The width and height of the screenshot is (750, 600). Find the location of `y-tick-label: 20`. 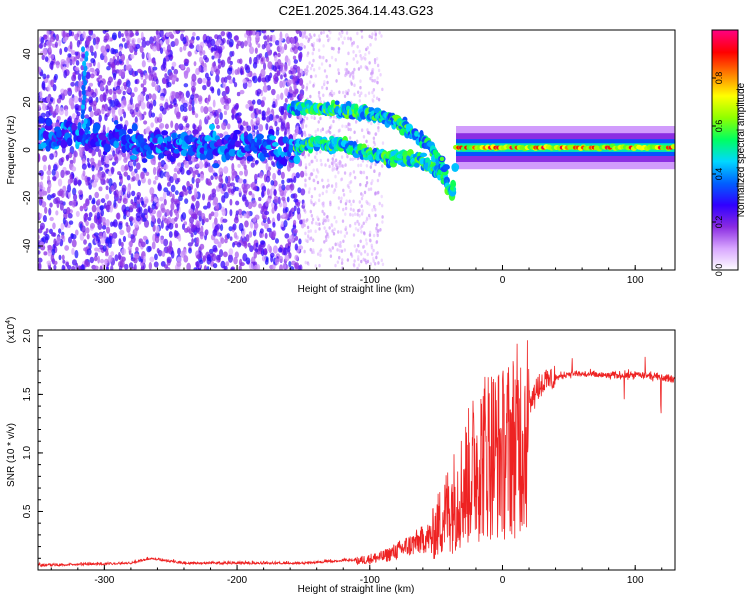

y-tick-label: 20 is located at coordinates (27, 102).